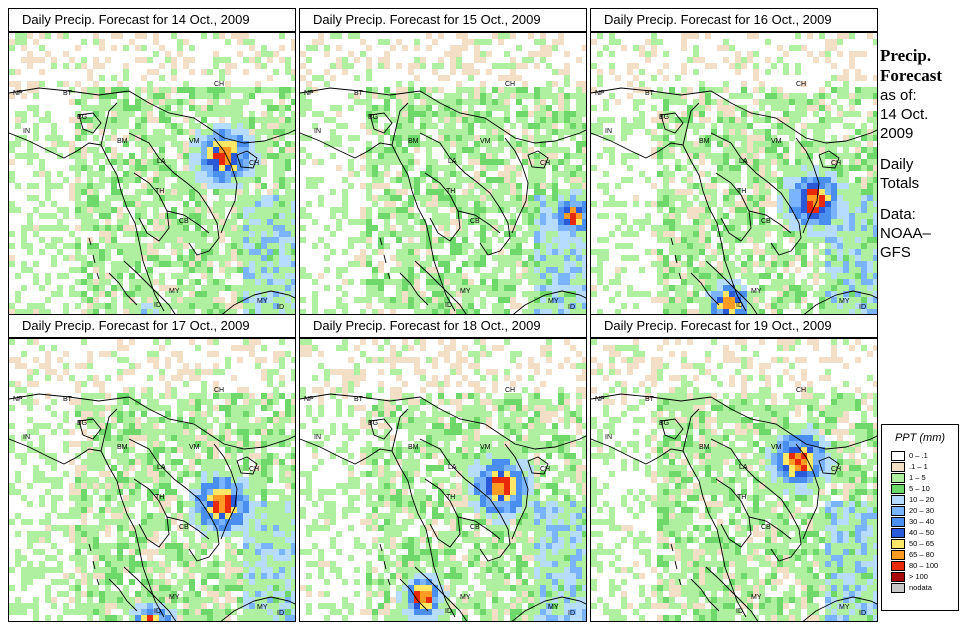 This screenshot has width=965, height=633. Describe the element at coordinates (918, 466) in the screenshot. I see `legend-label: .1 – 1` at that location.